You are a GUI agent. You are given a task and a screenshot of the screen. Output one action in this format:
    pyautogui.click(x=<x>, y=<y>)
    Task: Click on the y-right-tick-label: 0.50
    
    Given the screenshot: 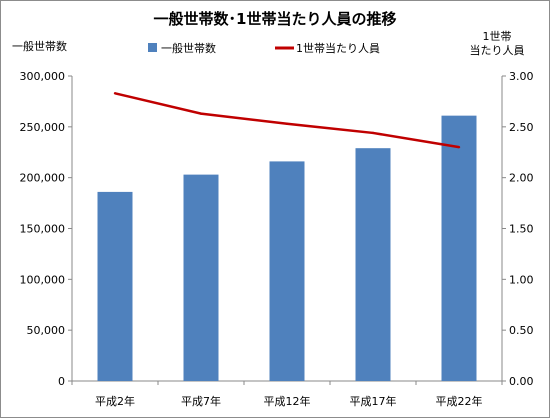 What is the action you would take?
    pyautogui.click(x=521, y=330)
    